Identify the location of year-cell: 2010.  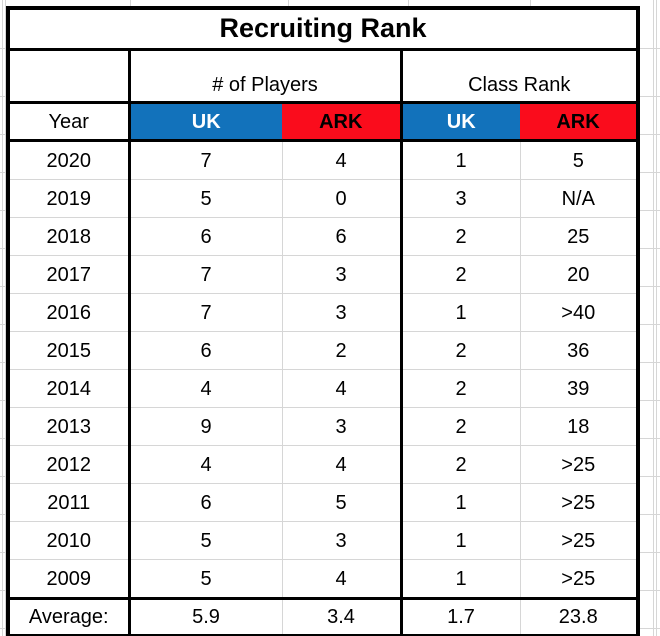
(69, 540).